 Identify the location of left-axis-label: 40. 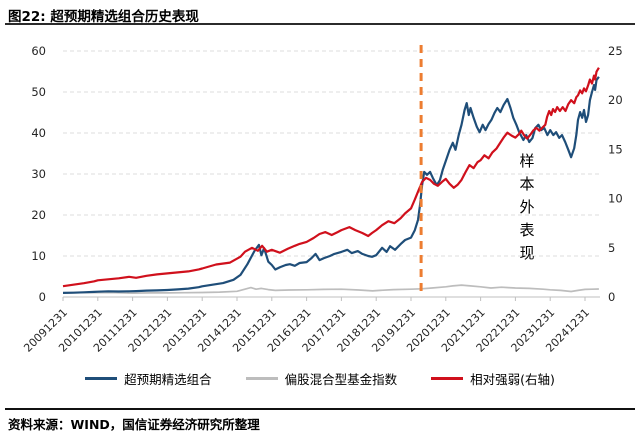
(38, 133).